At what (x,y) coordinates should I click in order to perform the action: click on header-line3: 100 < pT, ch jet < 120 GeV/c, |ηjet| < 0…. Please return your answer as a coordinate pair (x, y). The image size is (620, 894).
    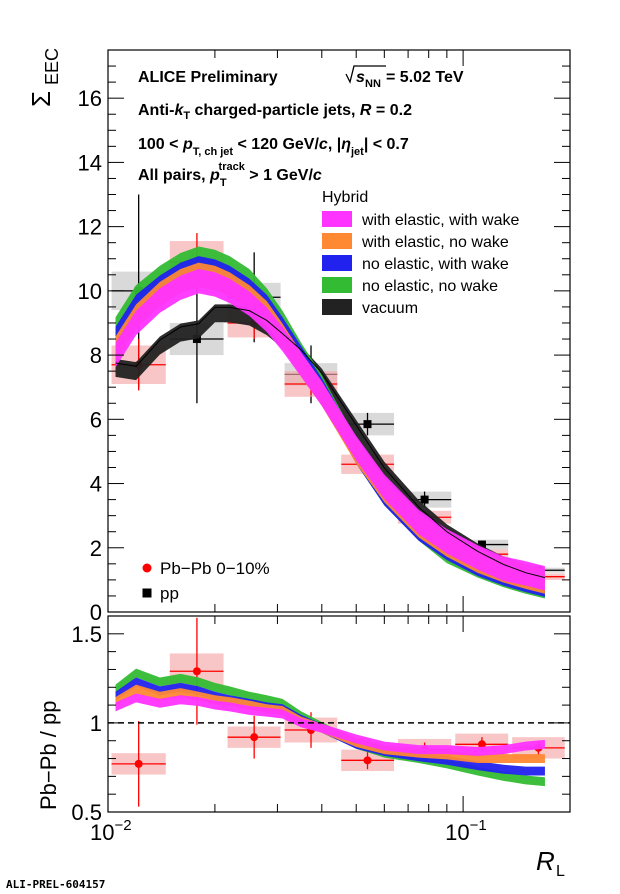
    Looking at the image, I should click on (273, 147).